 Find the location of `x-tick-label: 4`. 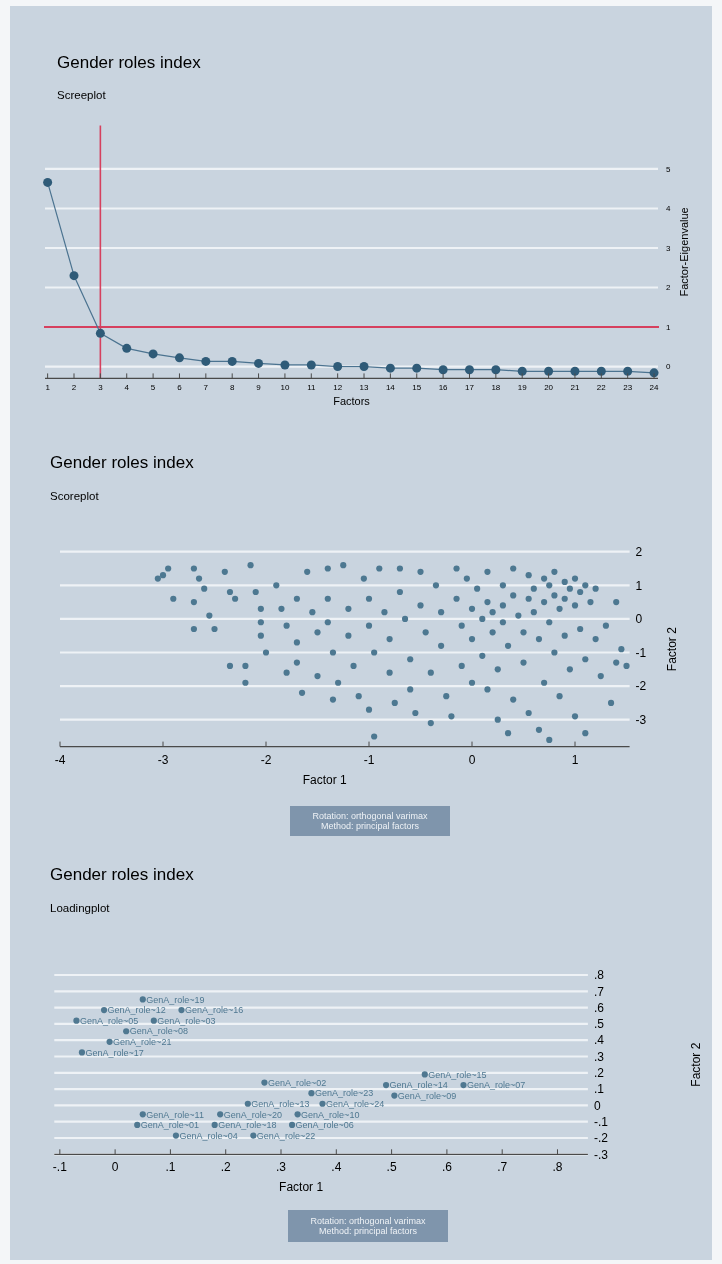

x-tick-label: 4 is located at coordinates (127, 388).